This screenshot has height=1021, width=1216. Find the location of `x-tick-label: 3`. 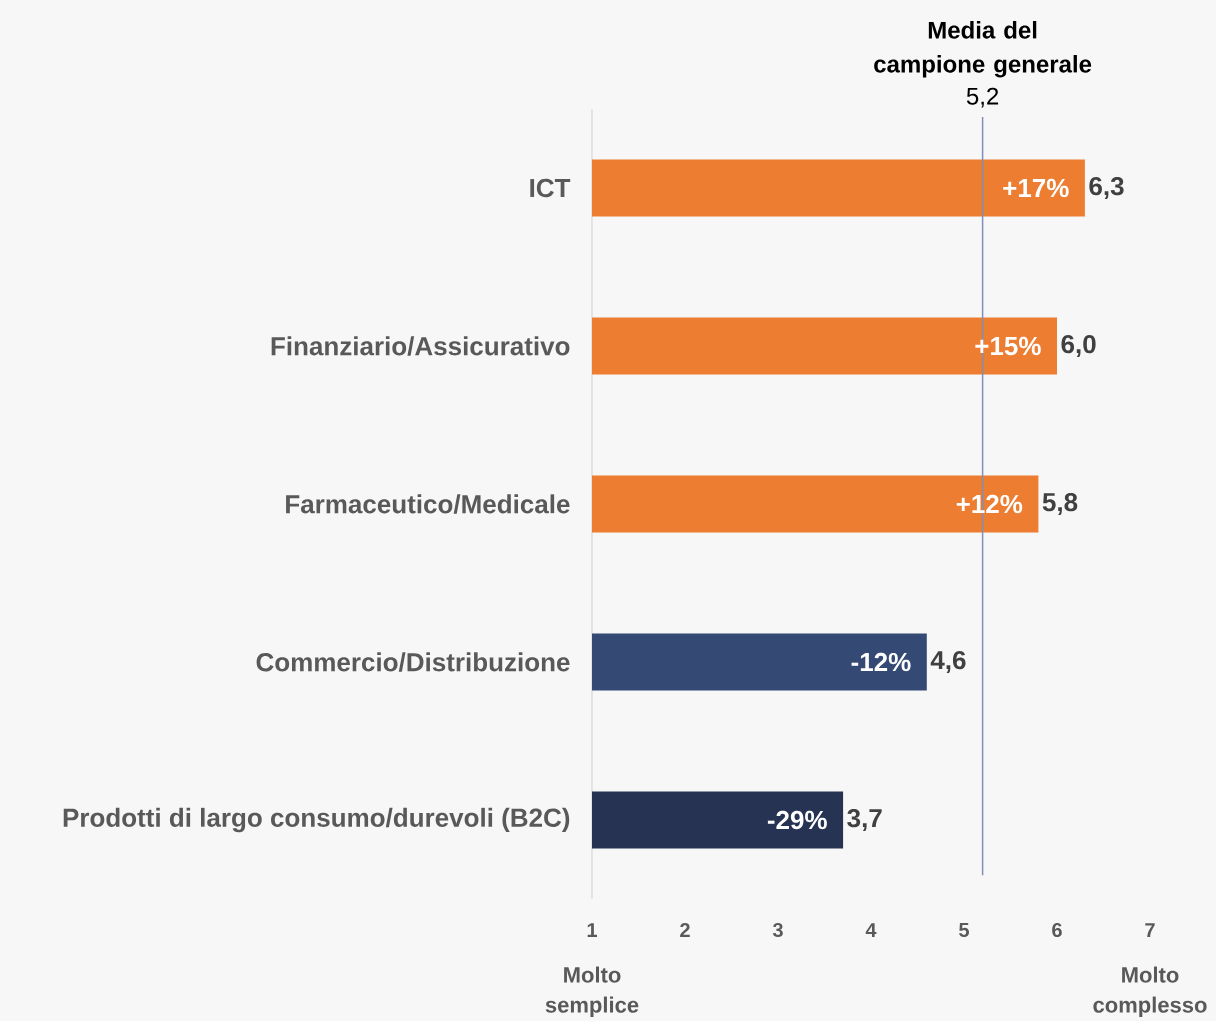

x-tick-label: 3 is located at coordinates (777, 930).